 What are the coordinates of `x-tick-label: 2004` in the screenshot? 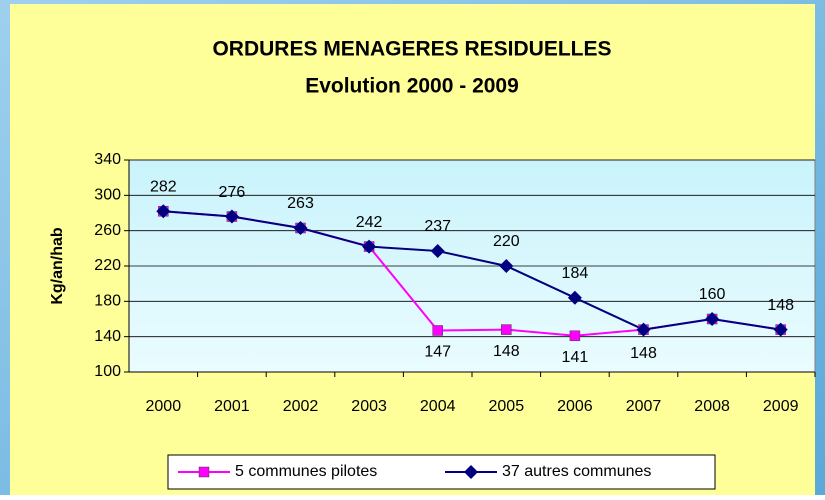 It's located at (438, 406).